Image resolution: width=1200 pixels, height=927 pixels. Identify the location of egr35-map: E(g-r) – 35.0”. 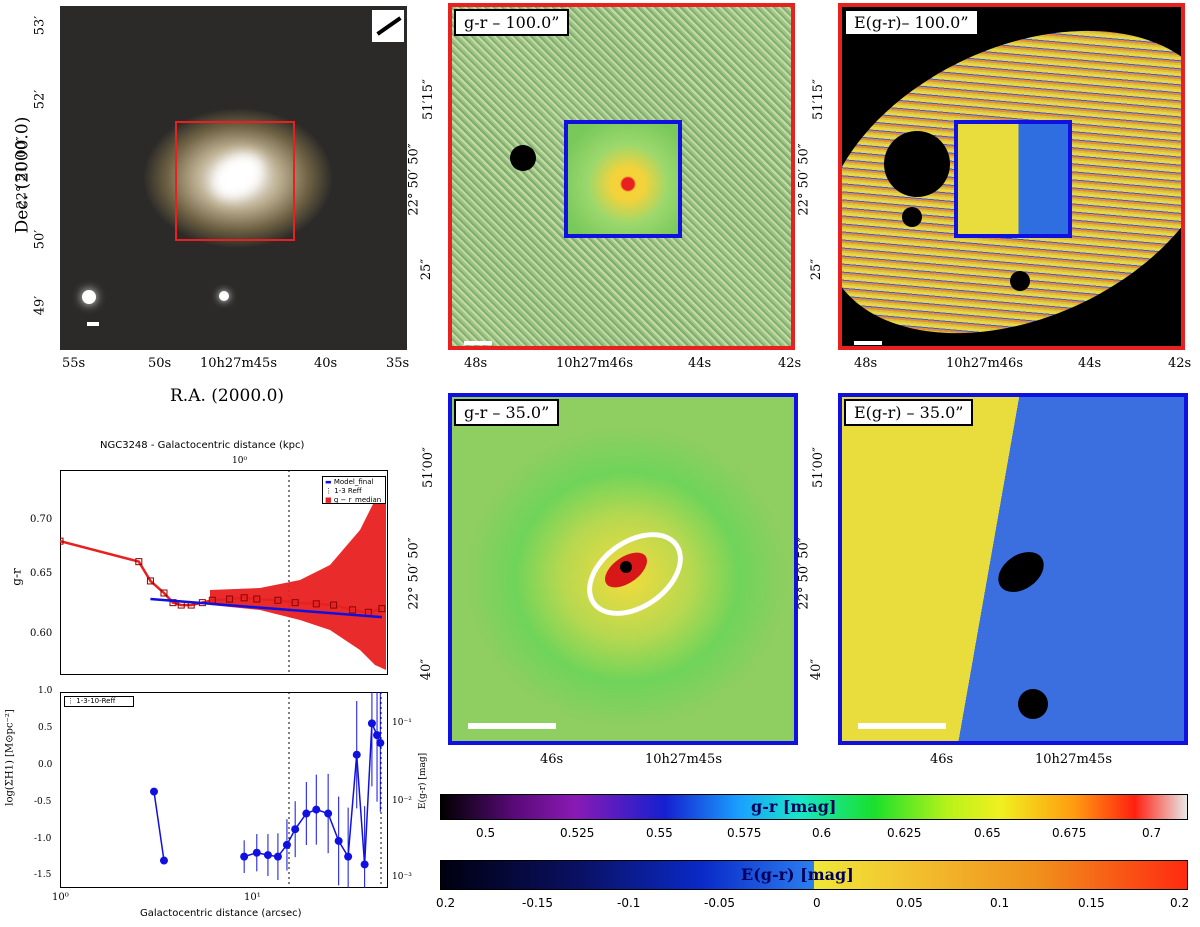
(1013, 569).